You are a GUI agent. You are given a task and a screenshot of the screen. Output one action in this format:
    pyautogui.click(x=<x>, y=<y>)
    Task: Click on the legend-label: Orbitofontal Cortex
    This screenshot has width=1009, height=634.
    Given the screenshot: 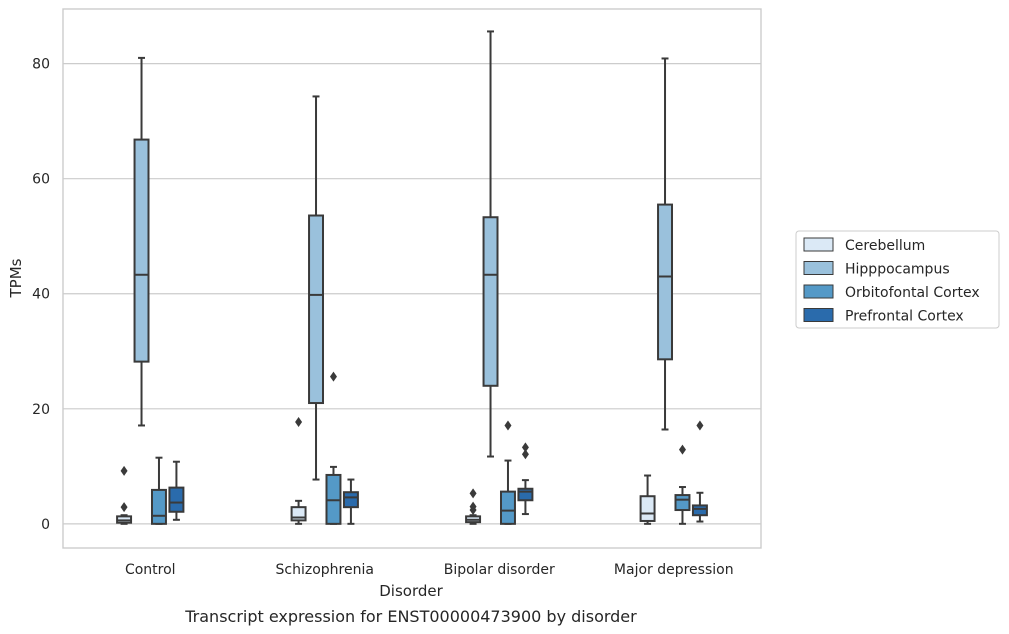 What is the action you would take?
    pyautogui.click(x=912, y=293)
    